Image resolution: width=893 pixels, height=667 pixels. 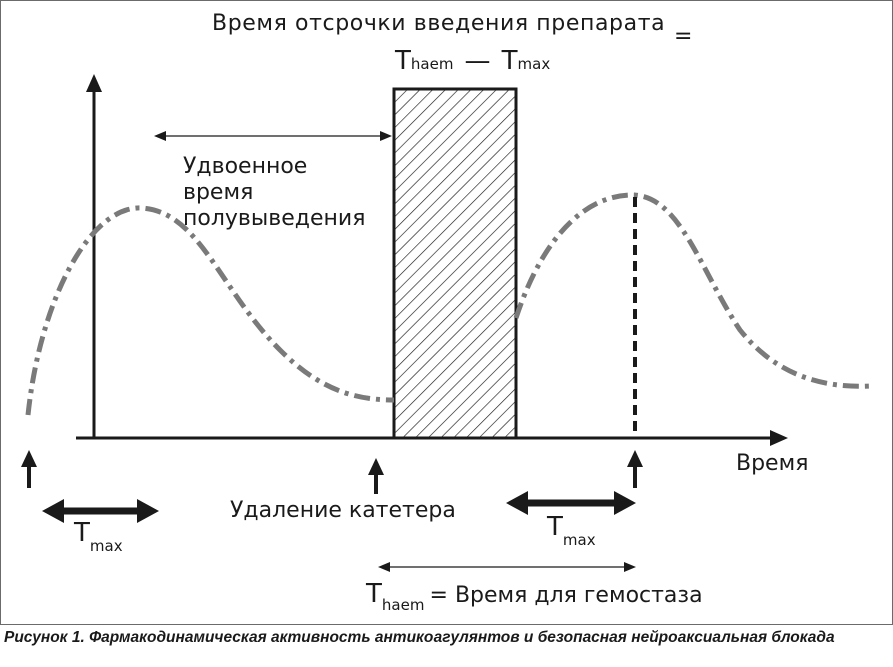 What do you see at coordinates (403, 61) in the screenshot?
I see `formula-t-haem: T` at bounding box center [403, 61].